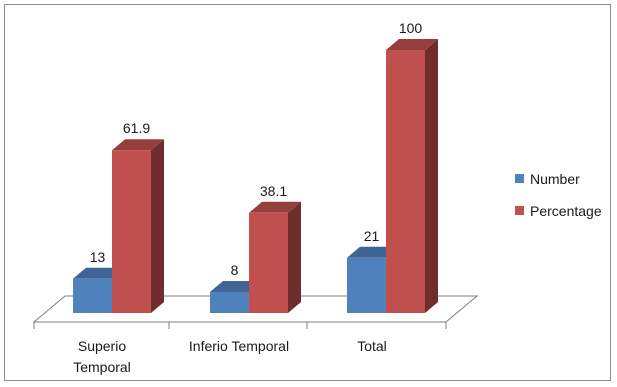 The image size is (617, 387). Describe the element at coordinates (235, 270) in the screenshot. I see `data-label: 8` at that location.